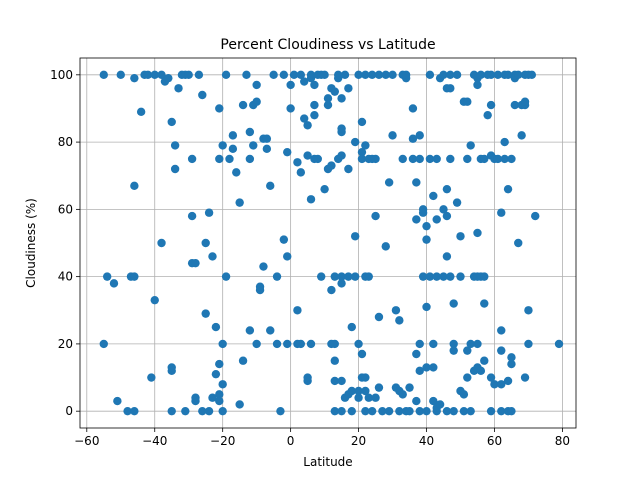  Describe the element at coordinates (358, 441) in the screenshot. I see `x-tick-label: 20` at that location.